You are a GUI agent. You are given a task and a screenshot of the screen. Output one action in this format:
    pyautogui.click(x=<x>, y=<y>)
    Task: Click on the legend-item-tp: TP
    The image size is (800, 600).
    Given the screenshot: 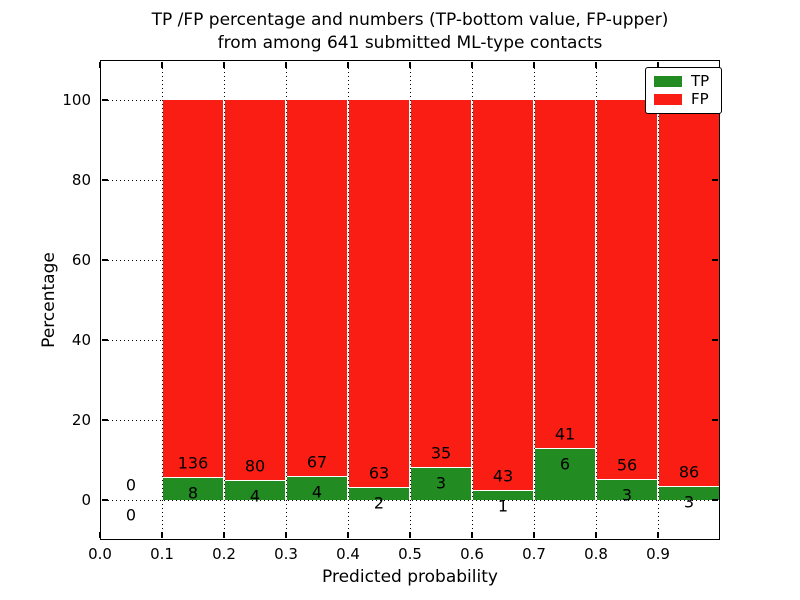 What is the action you would take?
    pyautogui.click(x=683, y=80)
    